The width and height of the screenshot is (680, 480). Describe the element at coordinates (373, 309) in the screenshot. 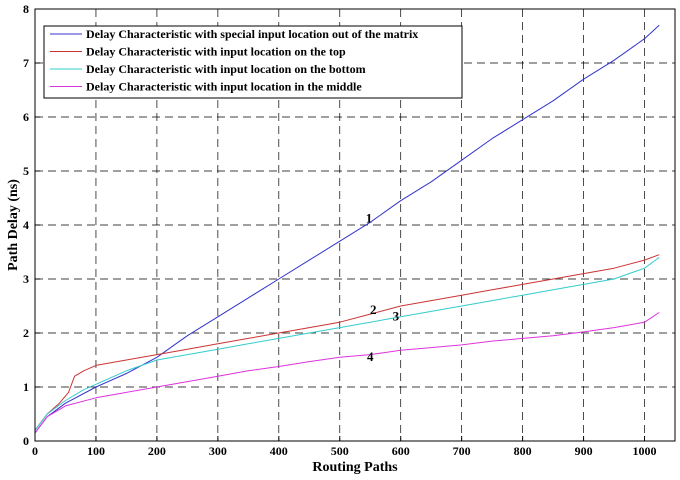

I see `curve-number-label: 2` at that location.